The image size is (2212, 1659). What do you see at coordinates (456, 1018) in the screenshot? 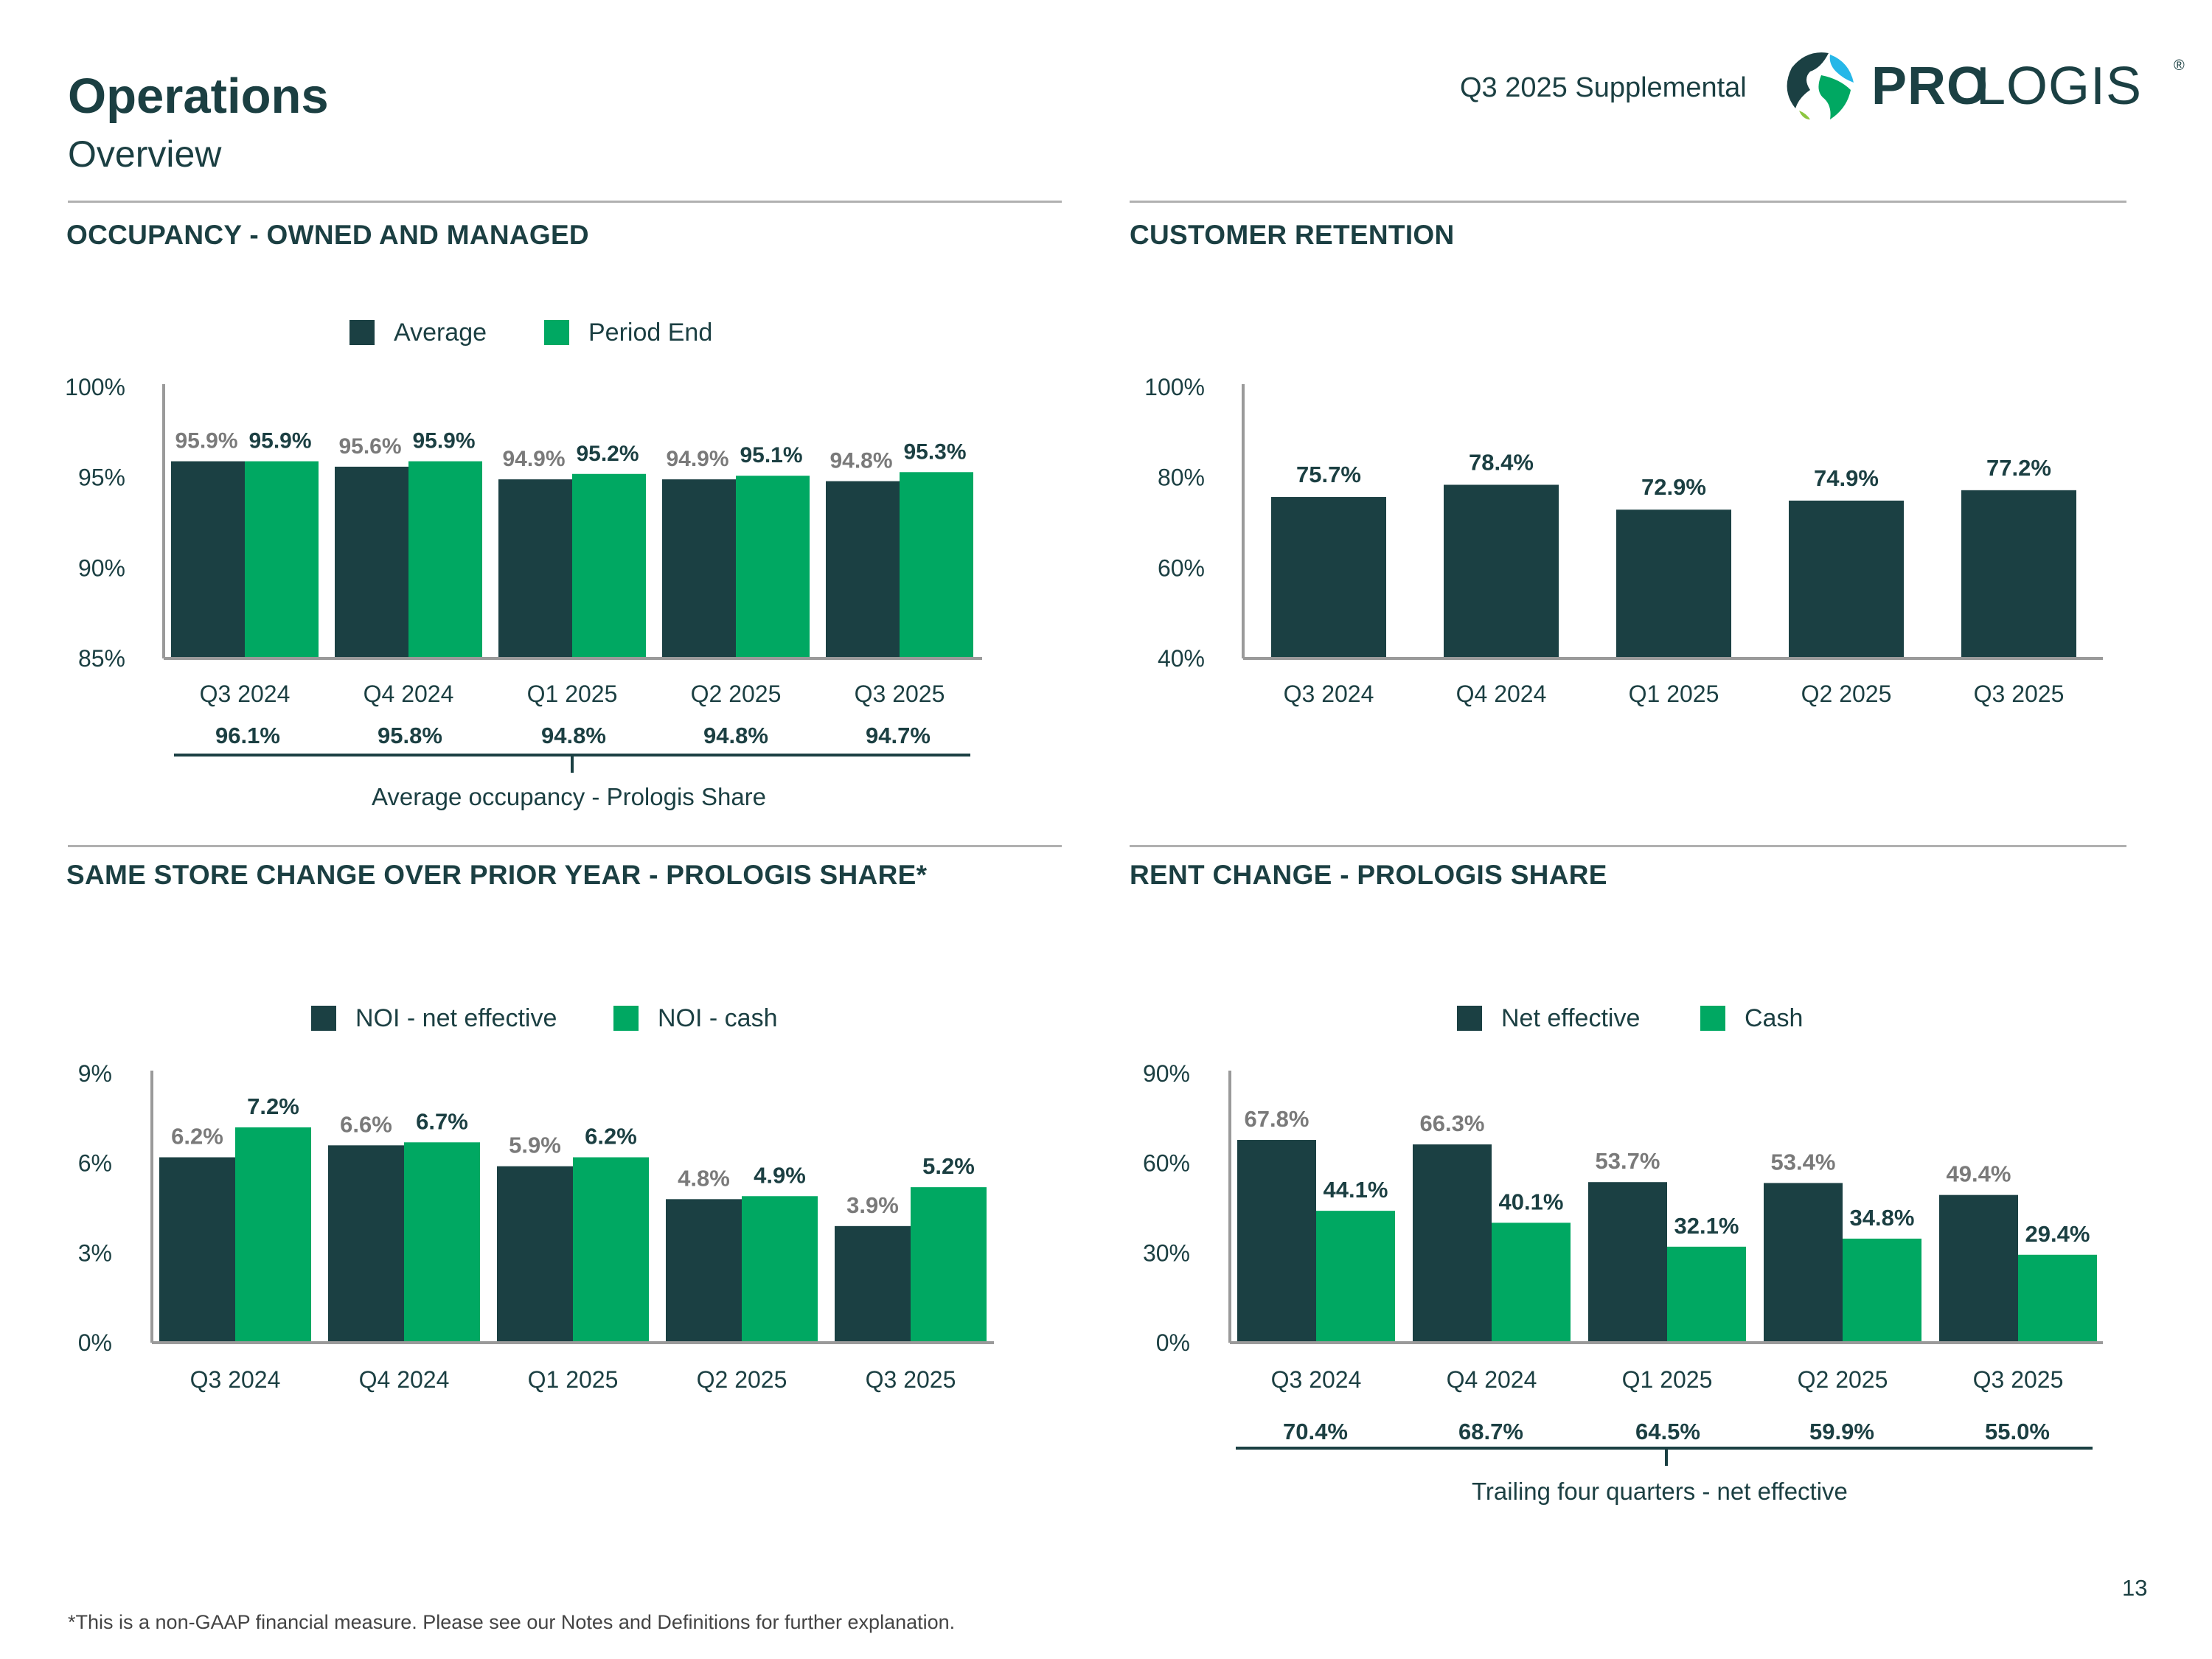
I see `legend-label-noi-net: NOI - net effective` at bounding box center [456, 1018].